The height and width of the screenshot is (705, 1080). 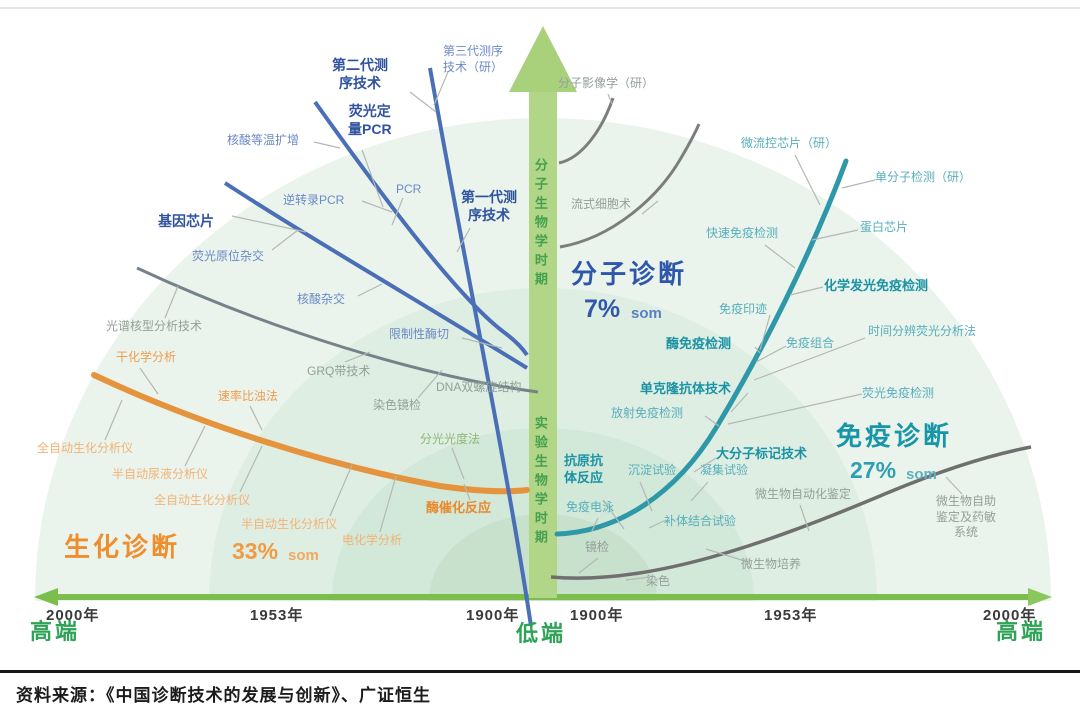 I want to click on fish-label: 荧光原位杂交, so click(x=228, y=256).